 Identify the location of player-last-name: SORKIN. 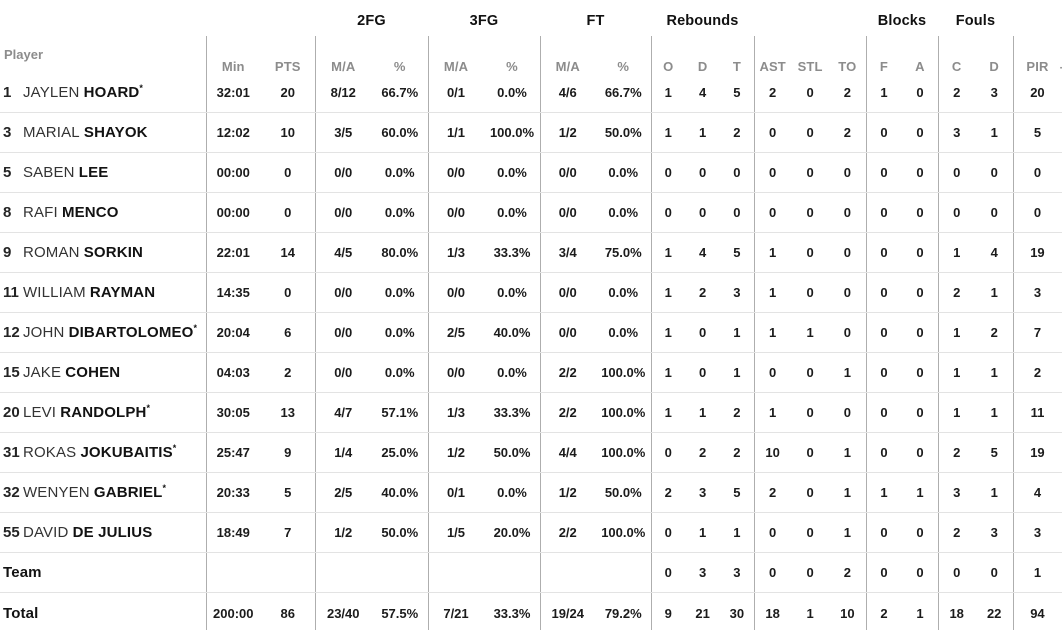
(113, 252).